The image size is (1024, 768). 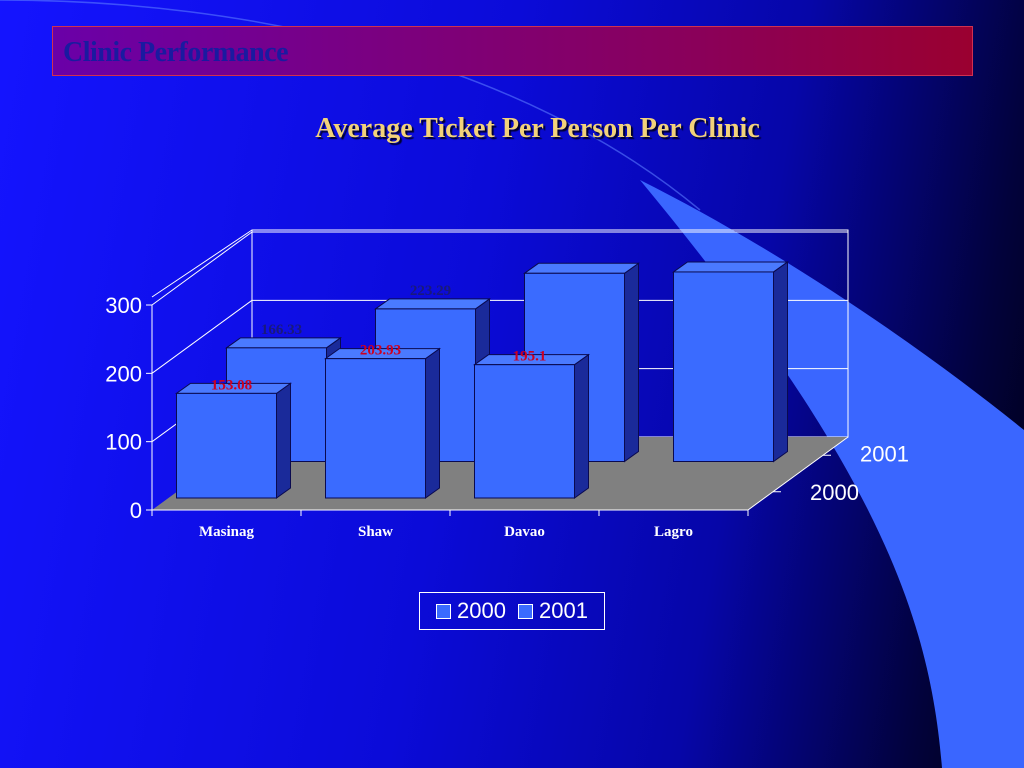 I want to click on bar-2001-shaw-top, so click(x=432, y=304).